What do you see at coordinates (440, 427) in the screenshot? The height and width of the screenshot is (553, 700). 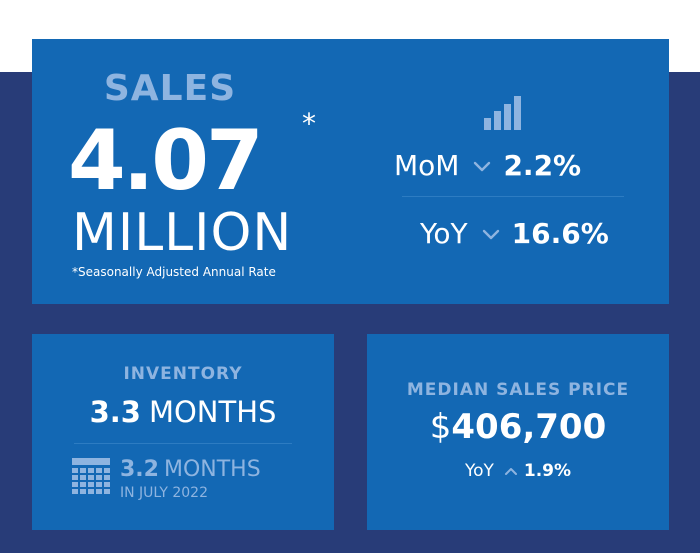 I see `median-price-currency: $` at bounding box center [440, 427].